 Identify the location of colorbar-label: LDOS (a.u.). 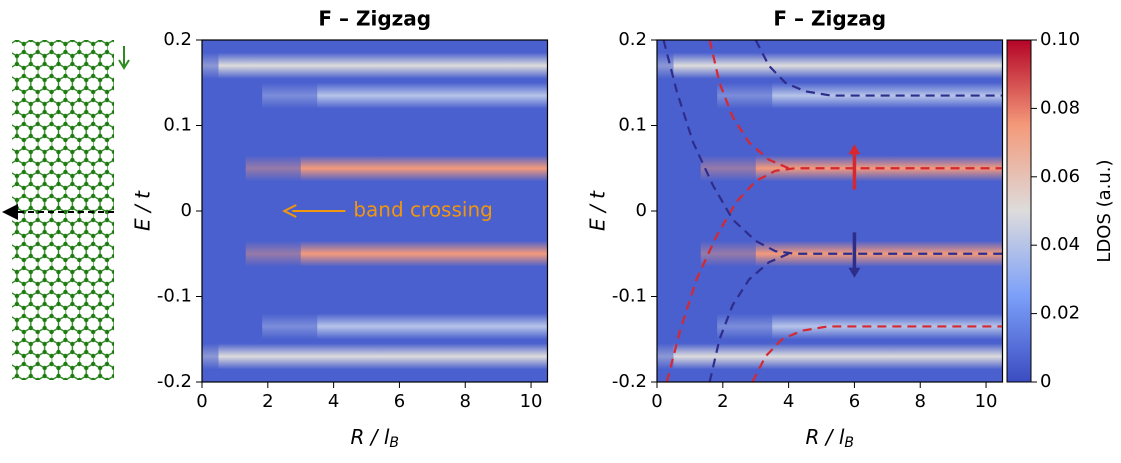
(1104, 210).